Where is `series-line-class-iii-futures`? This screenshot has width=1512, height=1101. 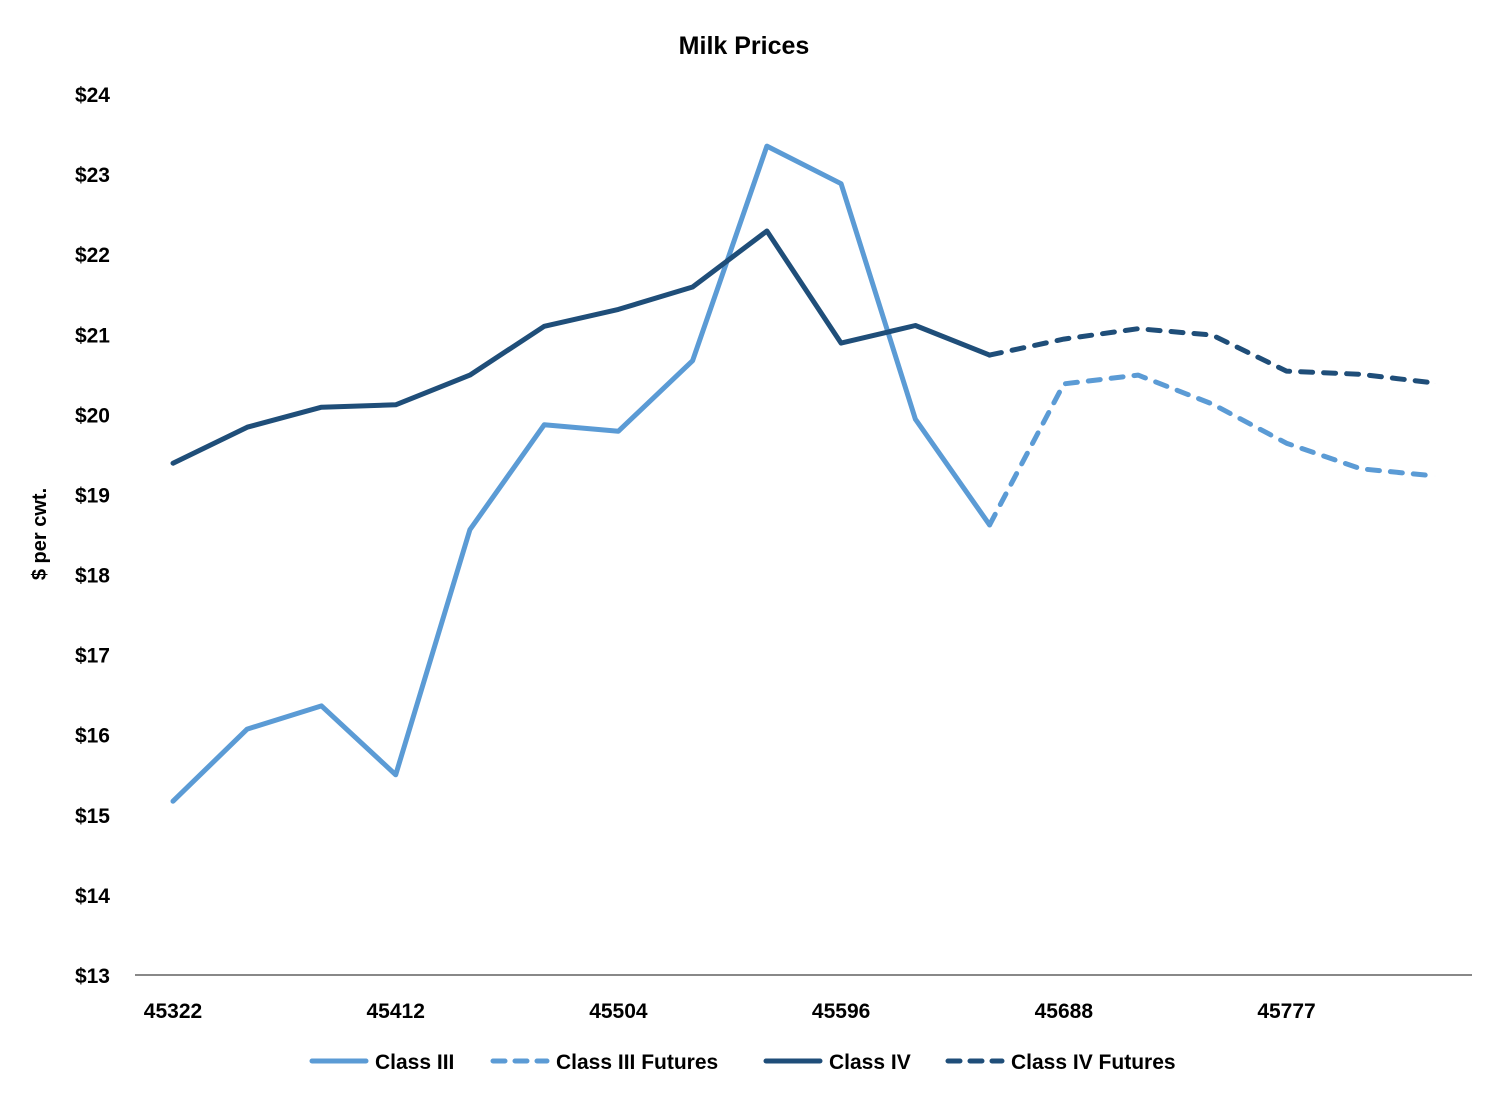
series-line-class-iii-futures is located at coordinates (1212, 450).